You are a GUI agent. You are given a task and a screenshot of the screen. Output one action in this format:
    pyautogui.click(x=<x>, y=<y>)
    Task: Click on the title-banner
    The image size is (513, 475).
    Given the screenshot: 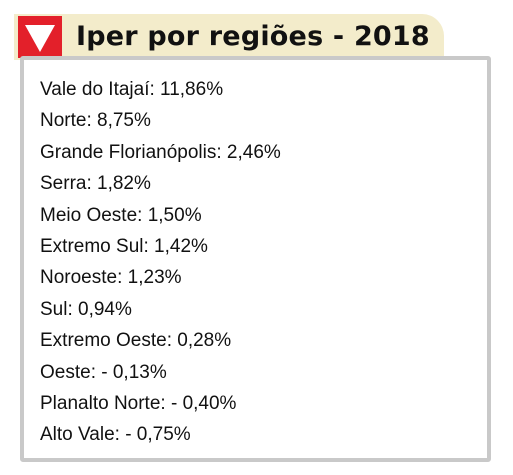 What is the action you would take?
    pyautogui.click(x=229, y=37)
    